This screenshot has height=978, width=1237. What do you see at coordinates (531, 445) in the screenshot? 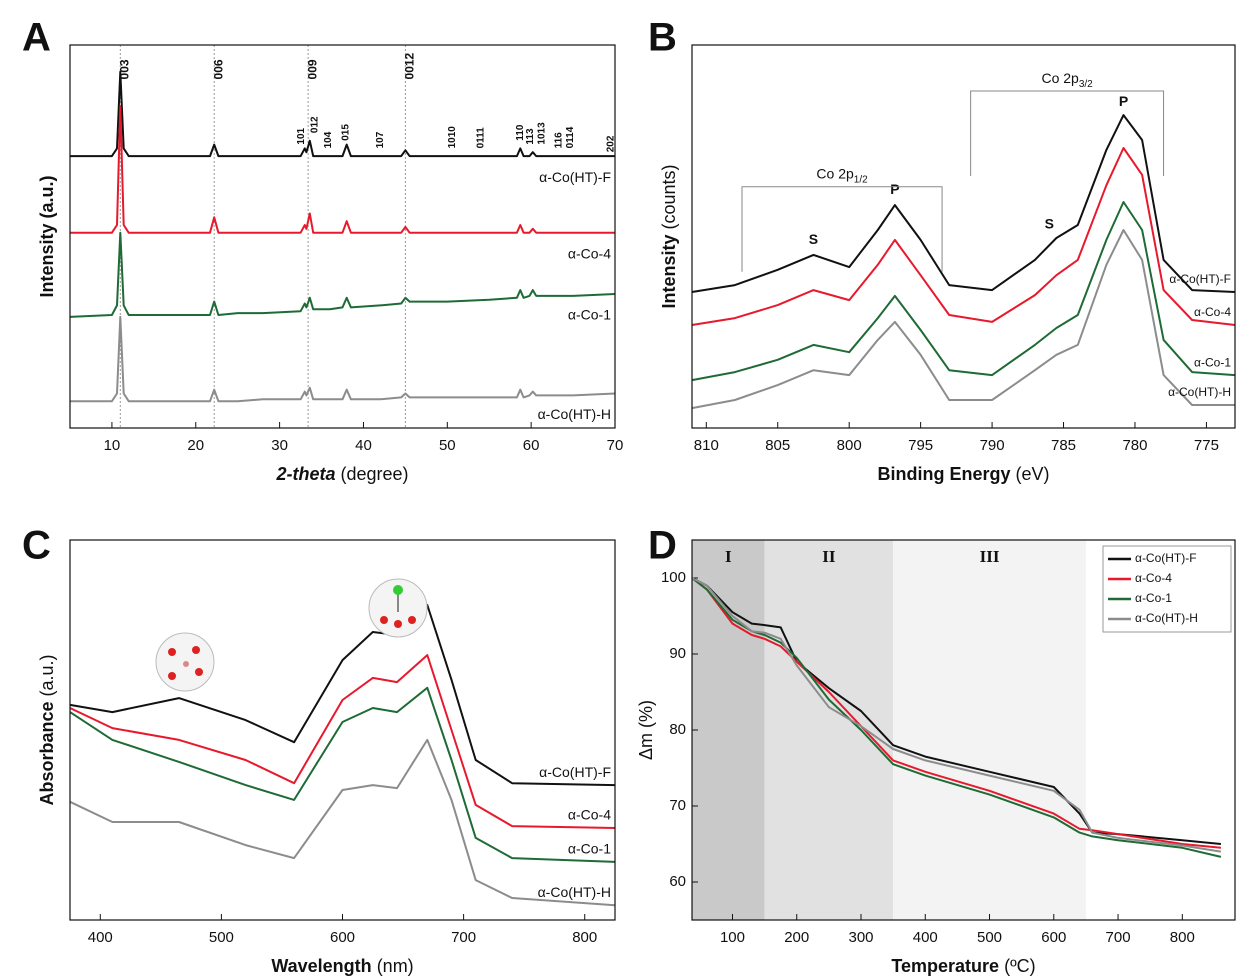
I see `x-tick-label: 60` at bounding box center [531, 445].